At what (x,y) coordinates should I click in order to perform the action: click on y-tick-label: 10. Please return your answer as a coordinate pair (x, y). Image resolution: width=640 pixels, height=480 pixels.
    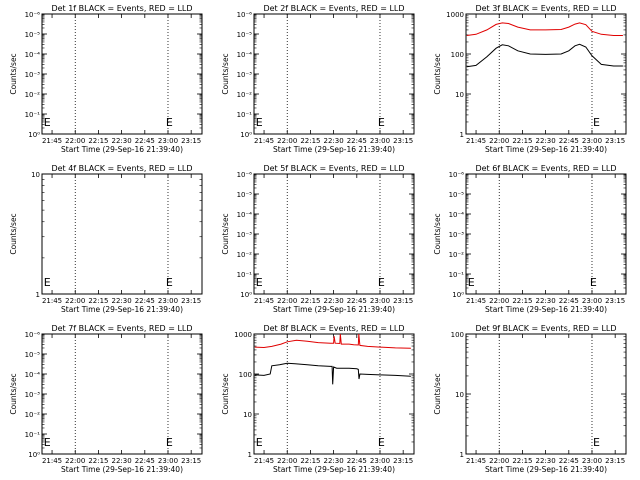
    Looking at the image, I should click on (247, 415).